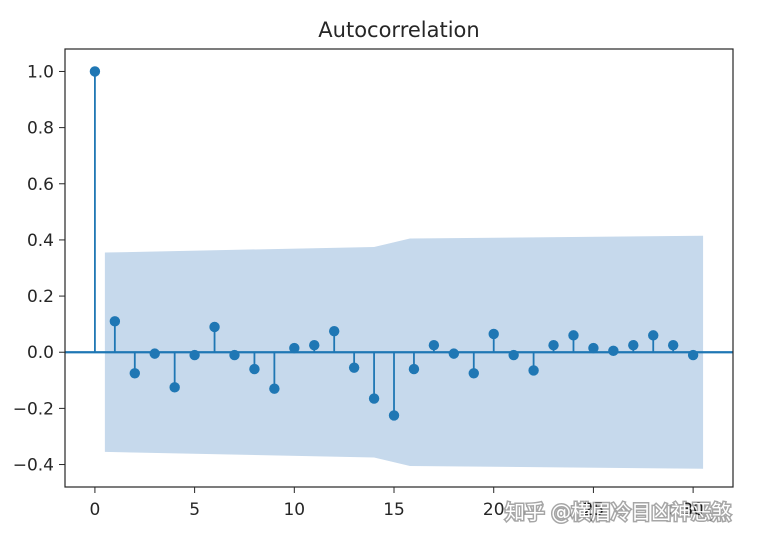  I want to click on x-tick-label: 5, so click(194, 510).